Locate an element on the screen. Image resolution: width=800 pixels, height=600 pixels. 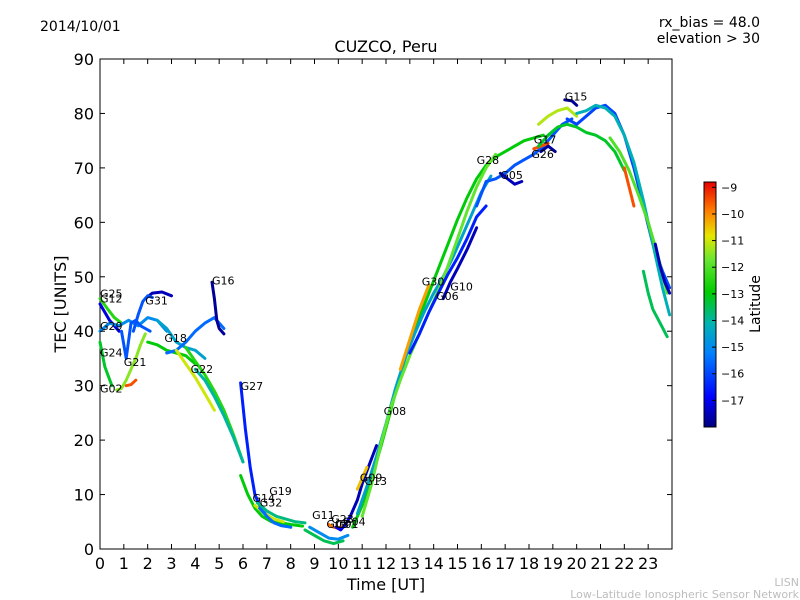
colorbar-tick-label: −15 is located at coordinates (732, 347).